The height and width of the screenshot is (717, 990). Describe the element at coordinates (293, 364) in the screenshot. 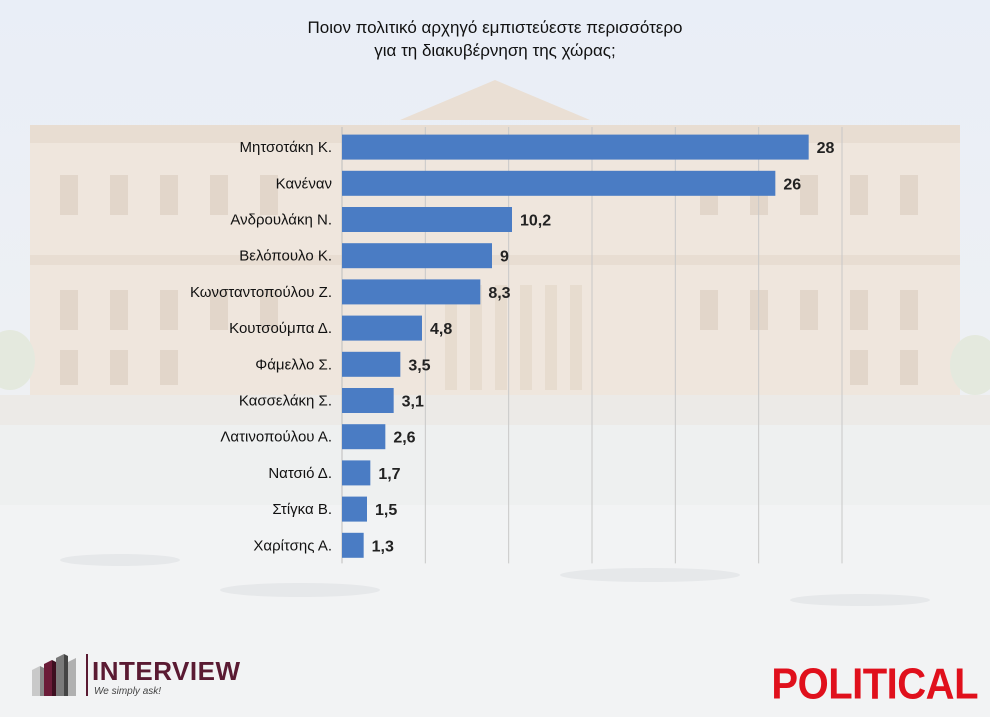

I see `category-label: Φάμελλο Σ.` at that location.